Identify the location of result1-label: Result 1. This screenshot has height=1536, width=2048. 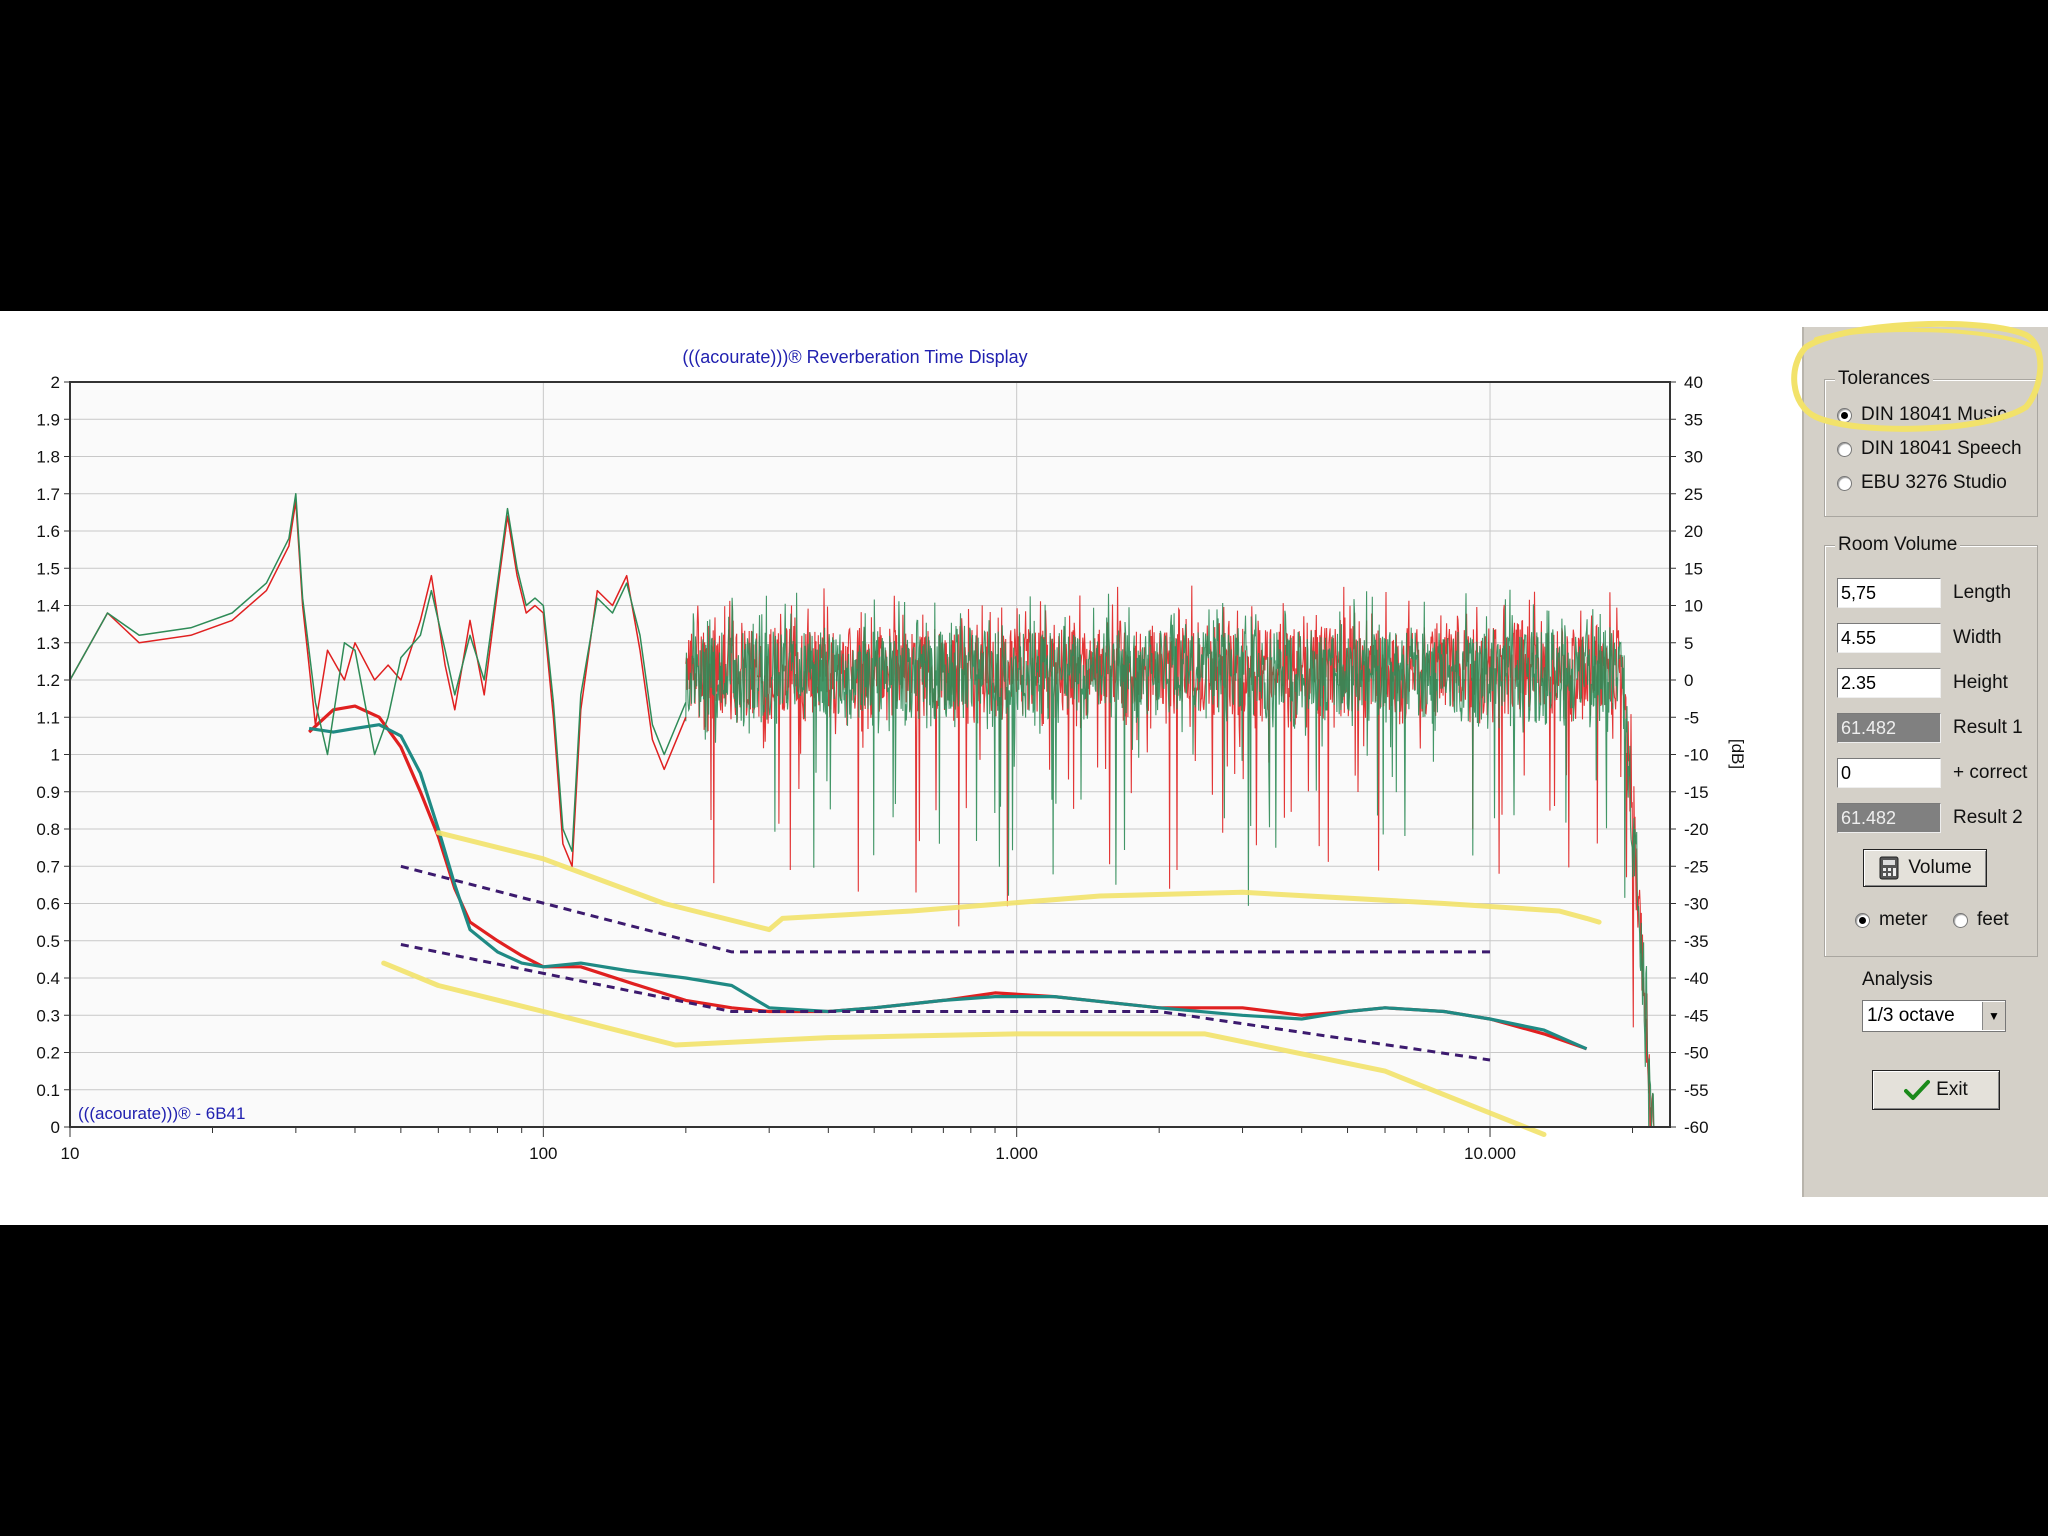
(1988, 727).